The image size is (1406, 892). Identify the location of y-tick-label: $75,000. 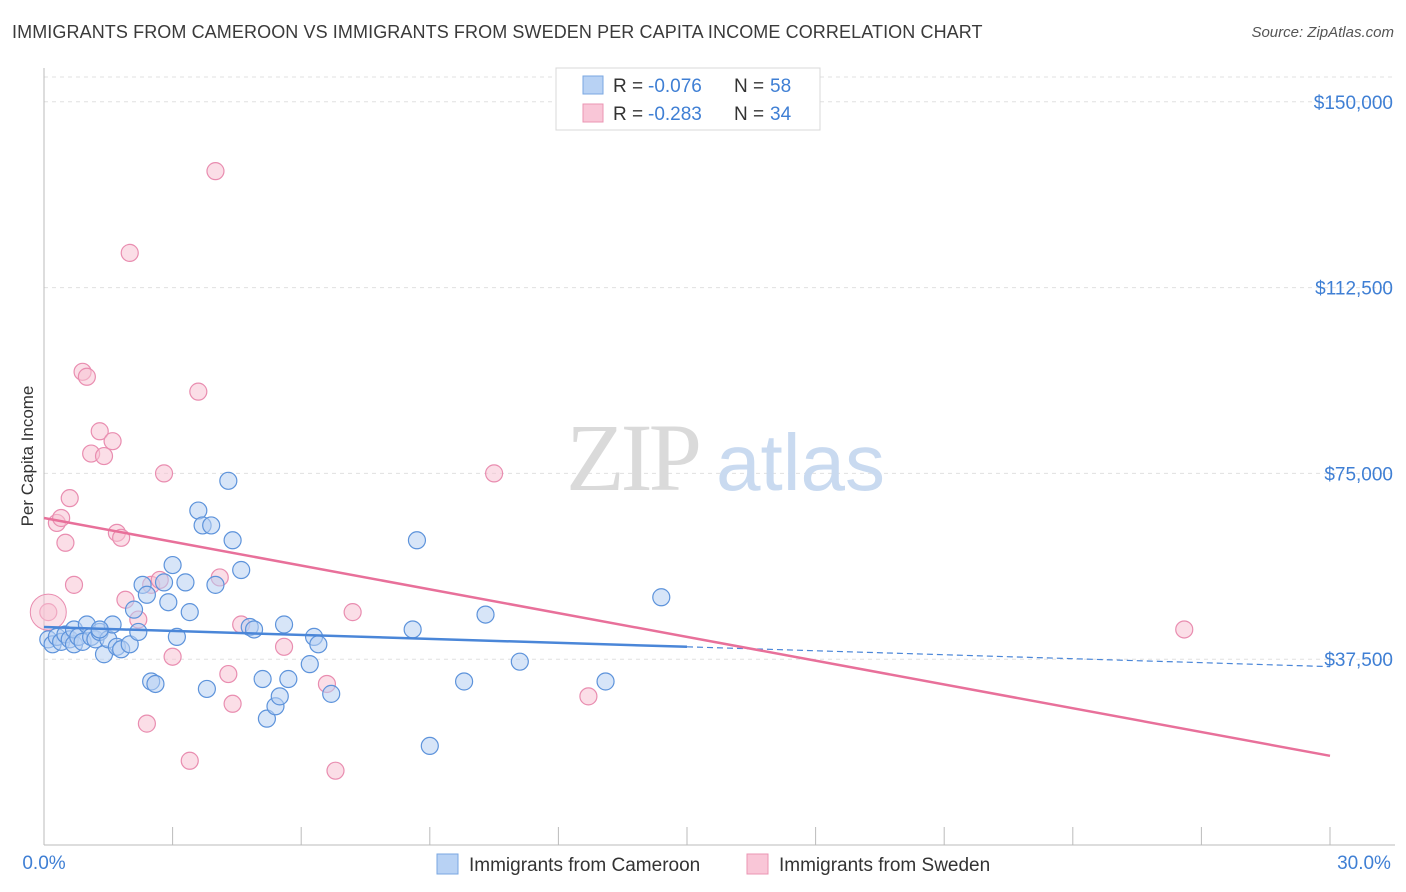
(1358, 474).